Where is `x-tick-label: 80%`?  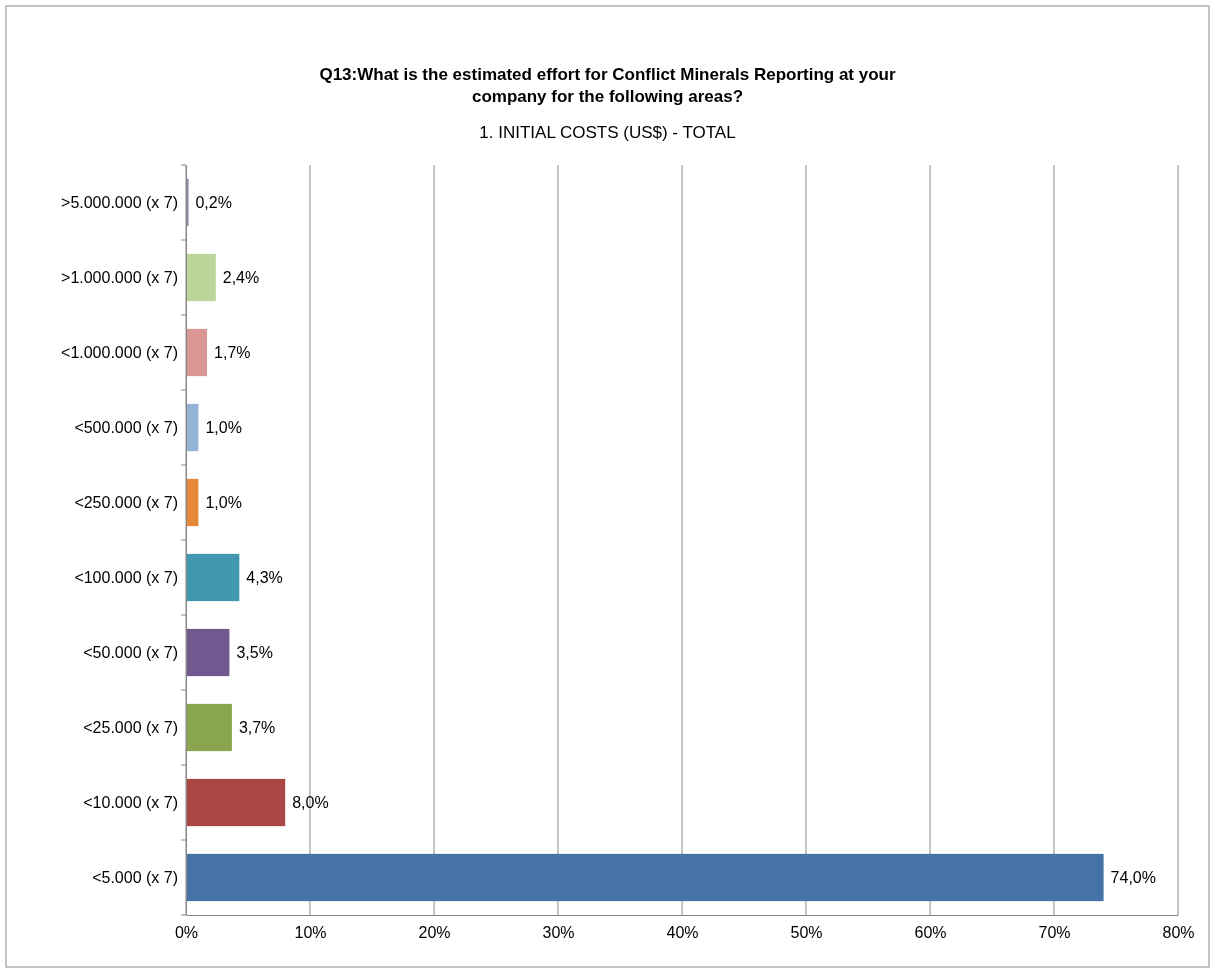 x-tick-label: 80% is located at coordinates (1178, 933).